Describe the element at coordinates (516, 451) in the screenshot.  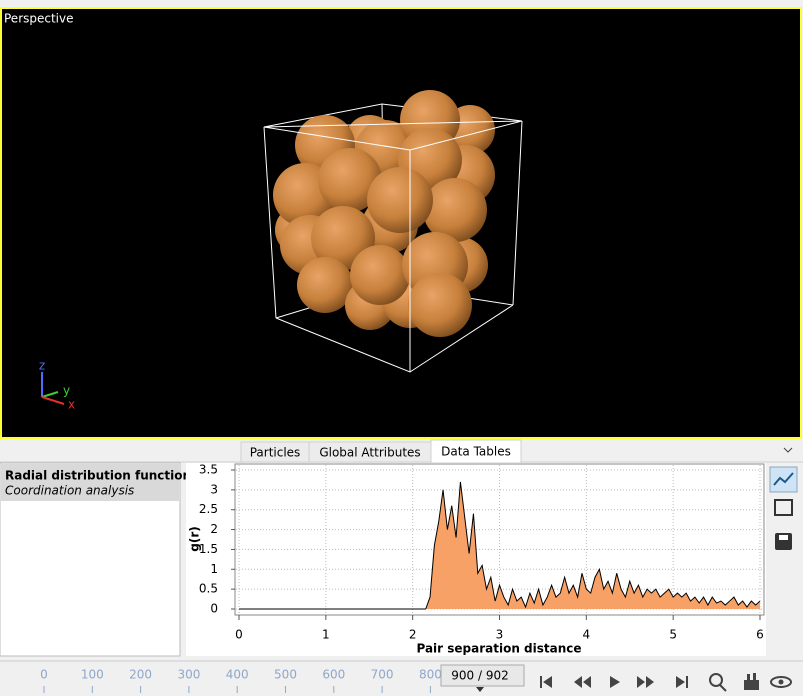
I see `tab-bar: Particles Global Attributes Data Tables` at that location.